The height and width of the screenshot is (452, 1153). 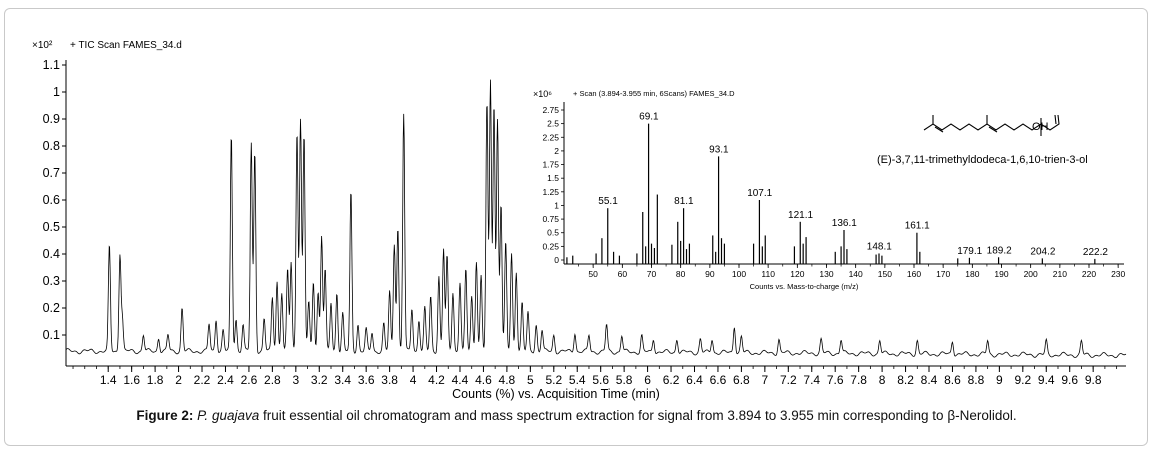 I want to click on ms-x-tick-label: 170, so click(x=943, y=274).